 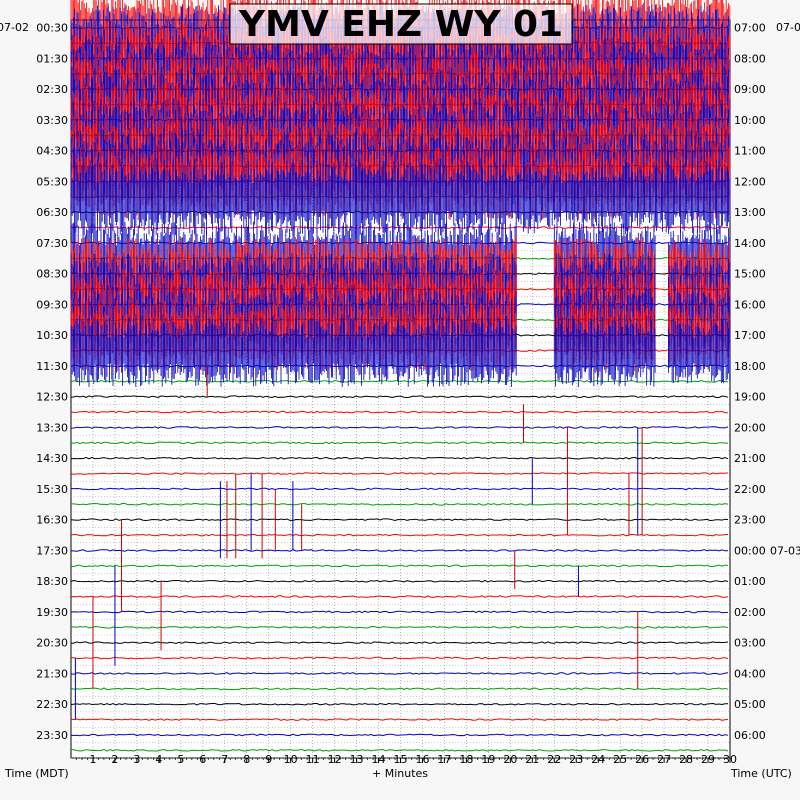 I want to click on left-hour-label-13: 13:30, so click(x=52, y=427).